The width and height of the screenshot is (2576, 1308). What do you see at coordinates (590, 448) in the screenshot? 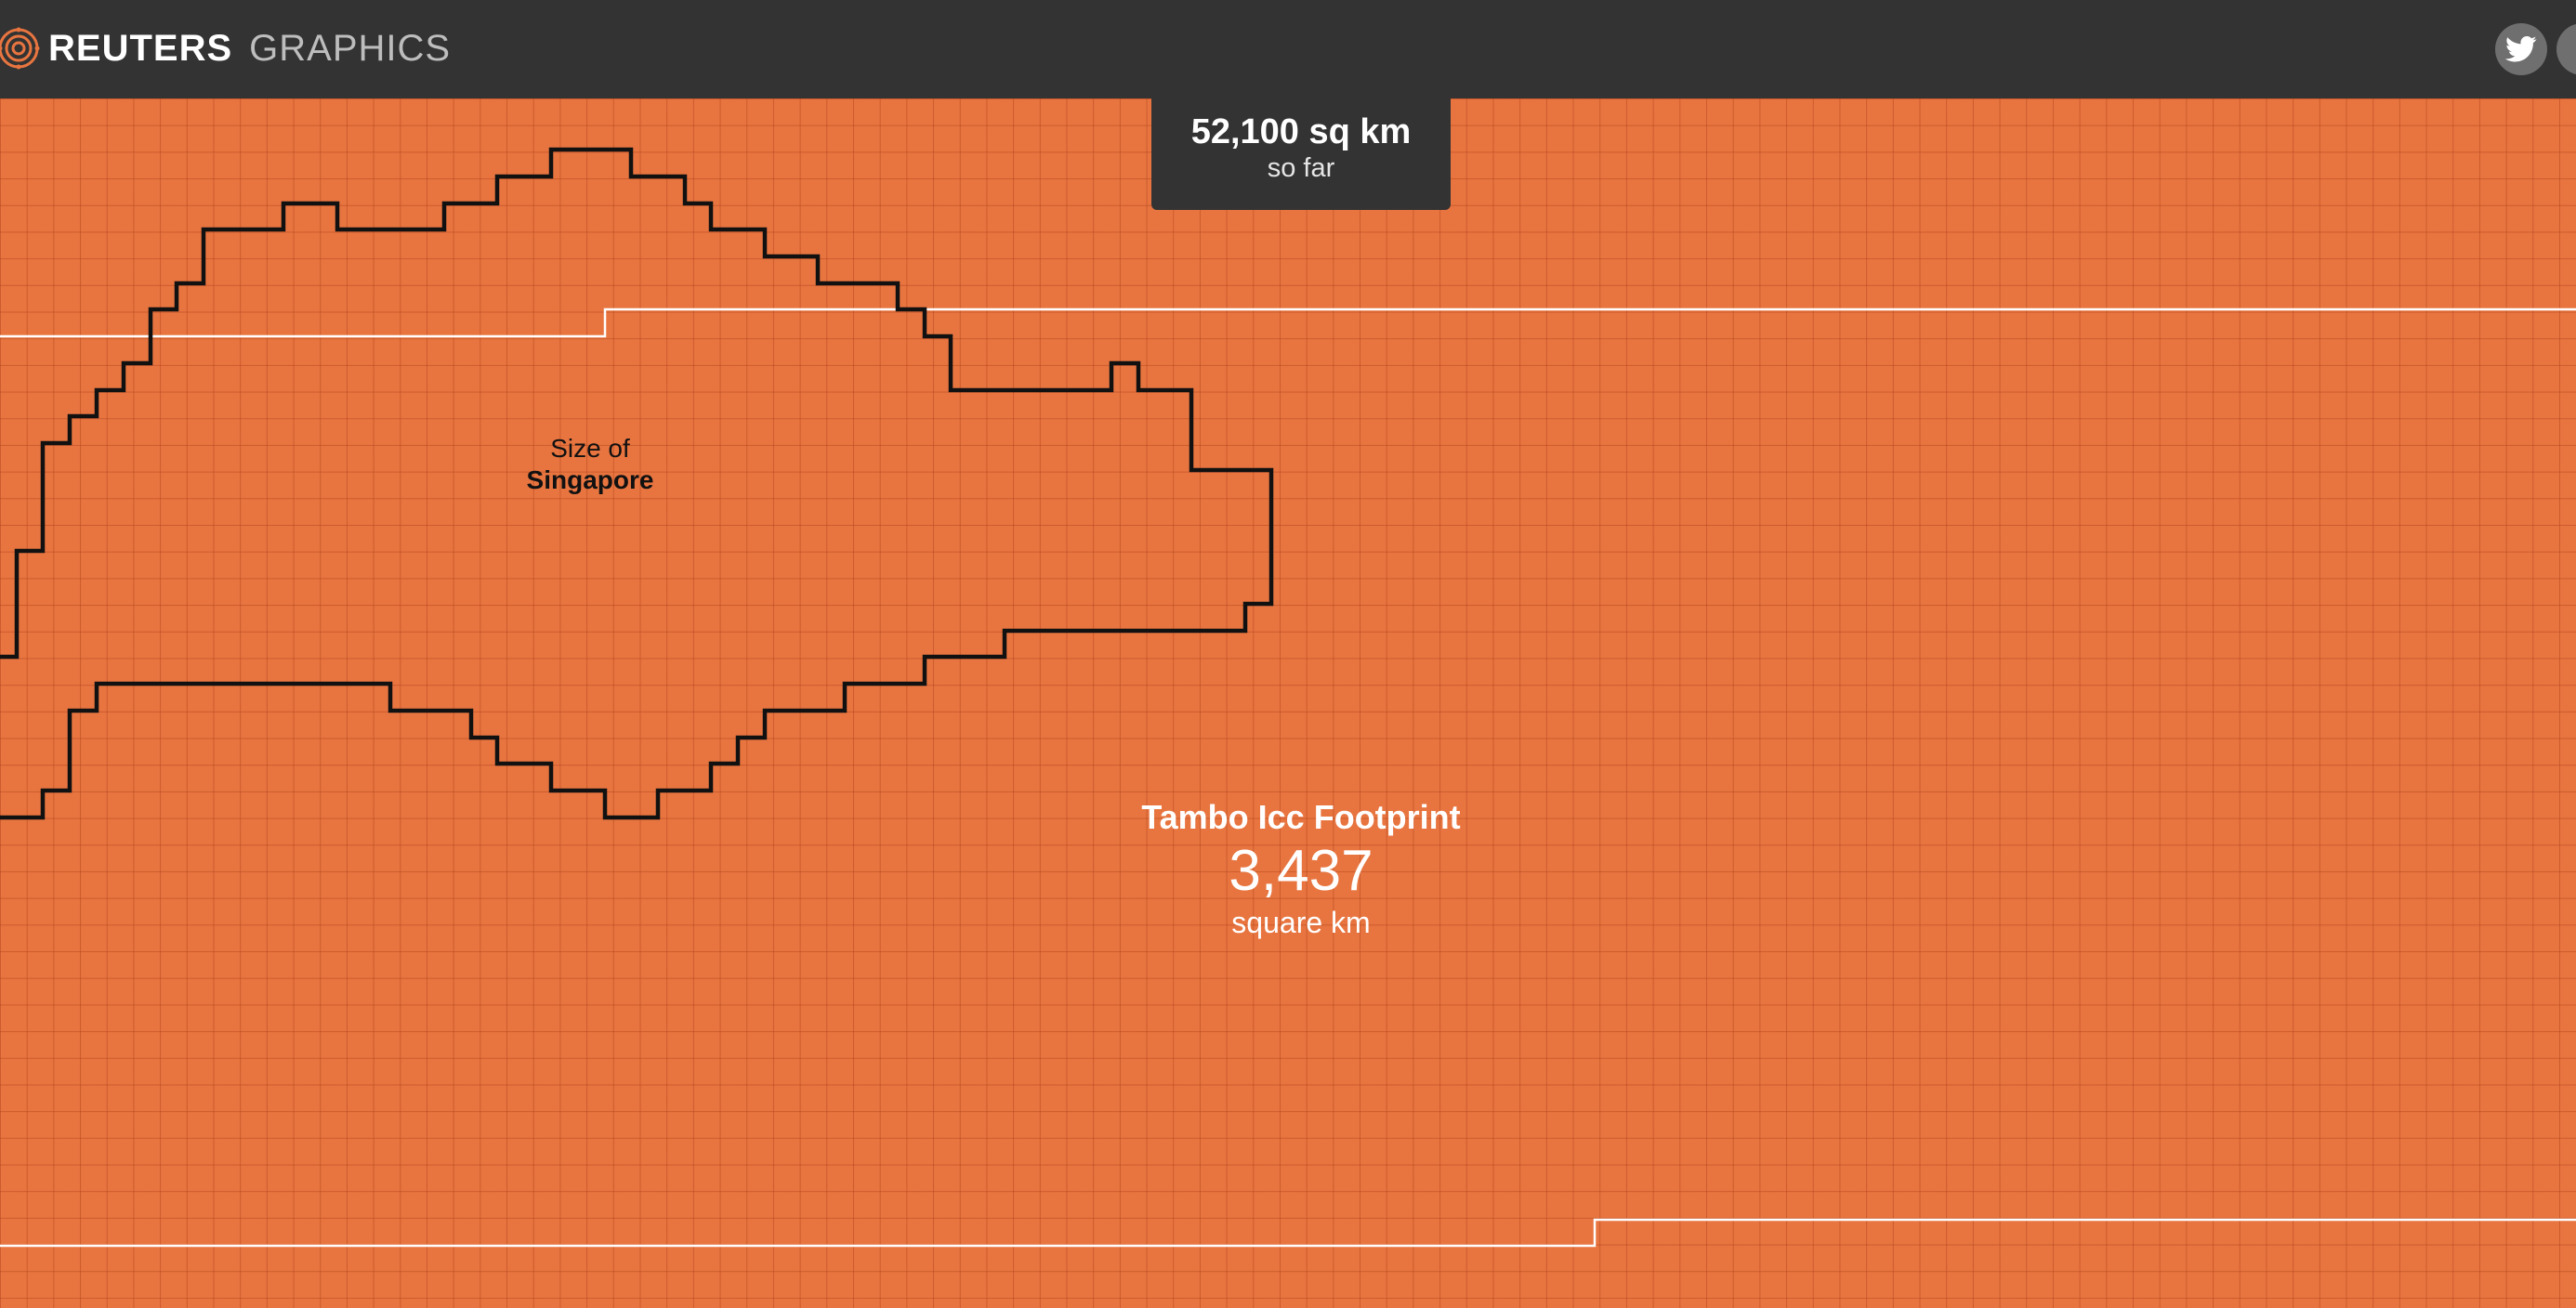
I see `comparison-prefix: Size of` at bounding box center [590, 448].